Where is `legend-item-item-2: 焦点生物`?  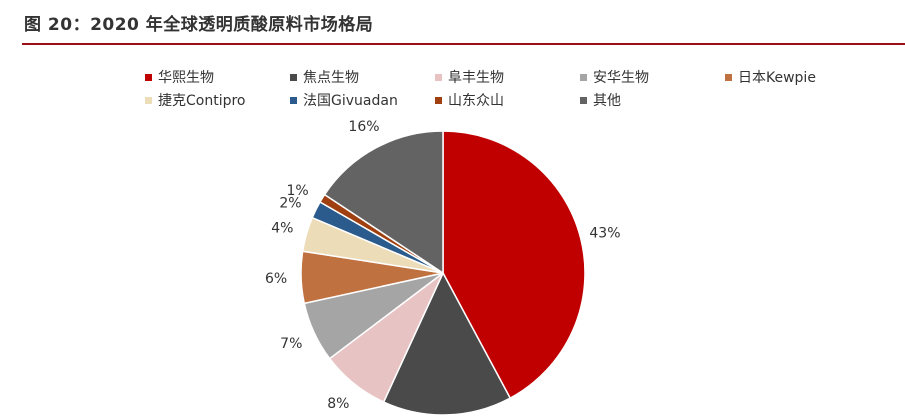
legend-item-item-2: 焦点生物 is located at coordinates (324, 78).